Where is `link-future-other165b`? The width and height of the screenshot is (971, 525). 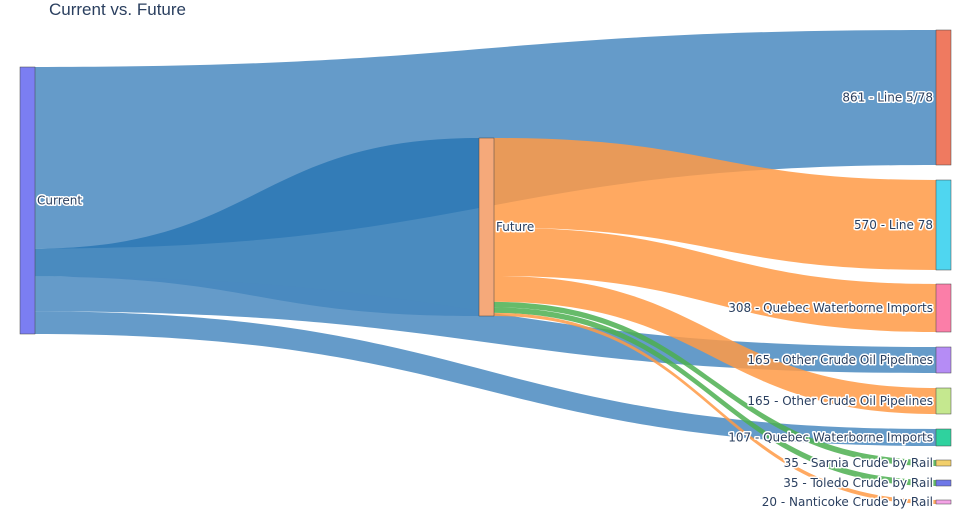
link-future-other165b is located at coordinates (715, 344).